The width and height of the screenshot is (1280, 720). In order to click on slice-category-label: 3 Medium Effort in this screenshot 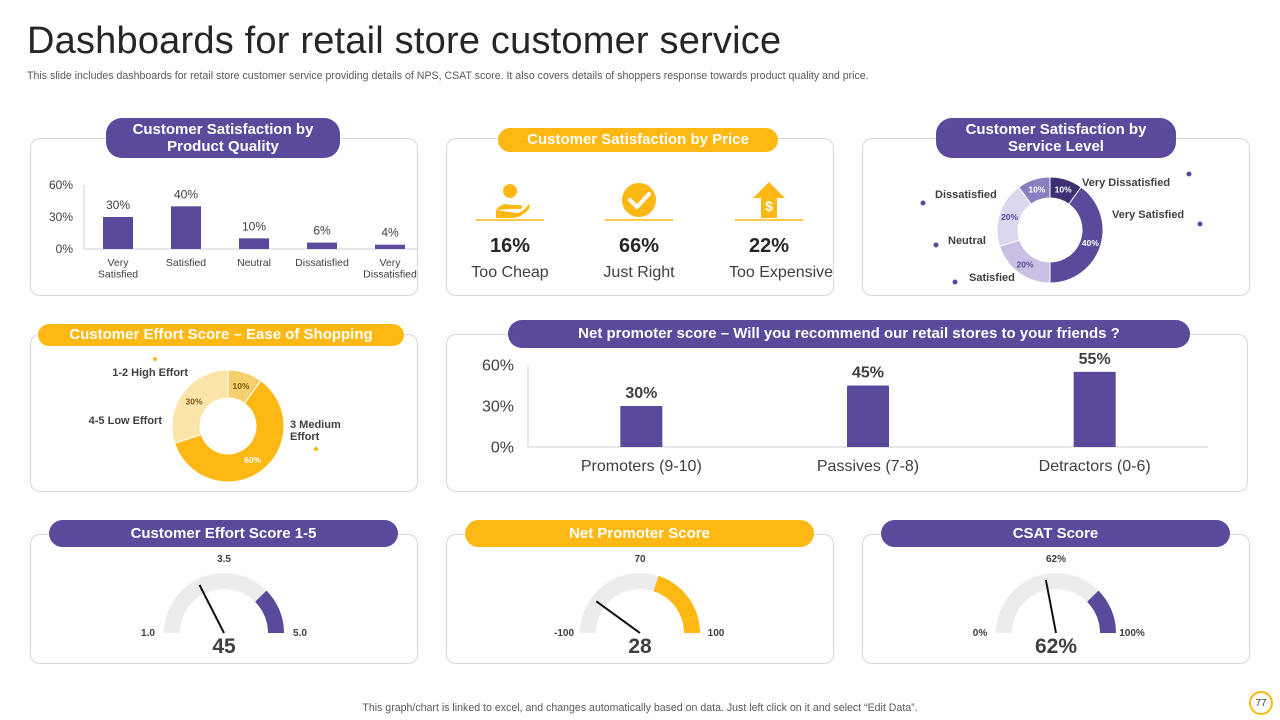, I will do `click(315, 431)`.